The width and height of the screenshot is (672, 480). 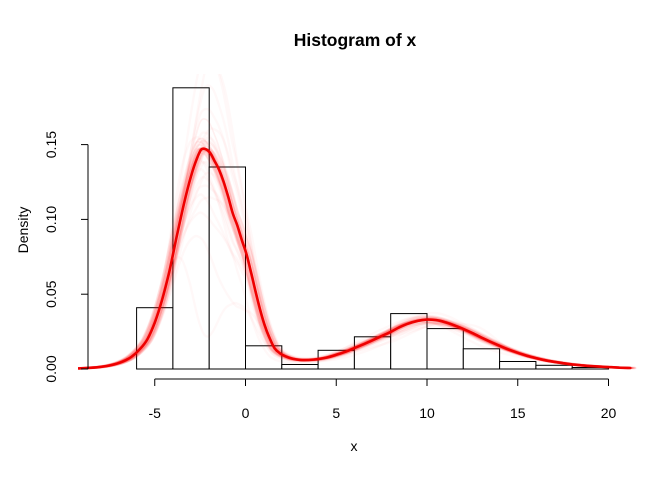 I want to click on x-axis-tick-label: 0, so click(x=246, y=413).